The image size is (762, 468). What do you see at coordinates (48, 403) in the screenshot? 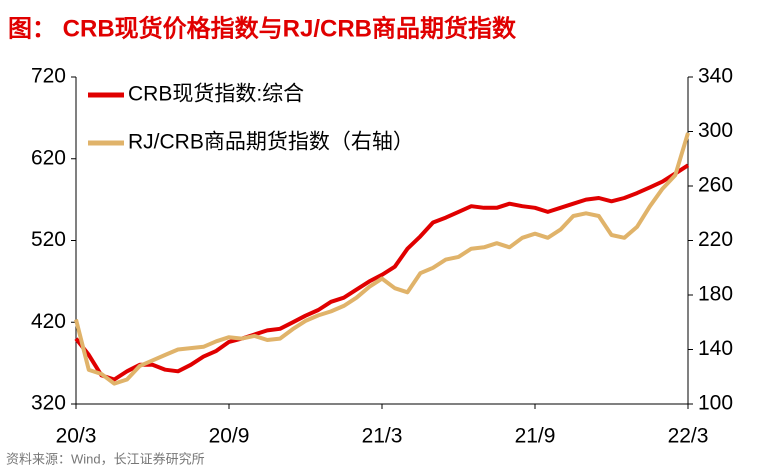
I see `y-tick-label: 320` at bounding box center [48, 403].